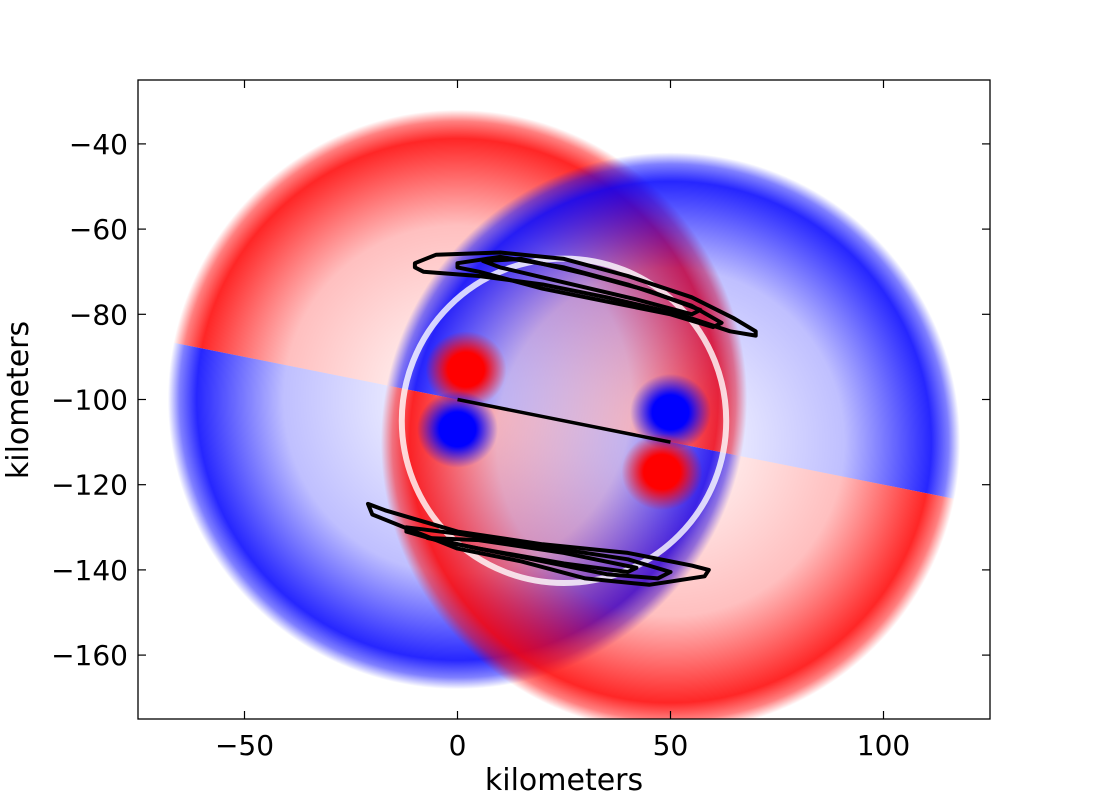 This screenshot has width=1100, height=800. What do you see at coordinates (671, 745) in the screenshot?
I see `x-tick-label: 50` at bounding box center [671, 745].